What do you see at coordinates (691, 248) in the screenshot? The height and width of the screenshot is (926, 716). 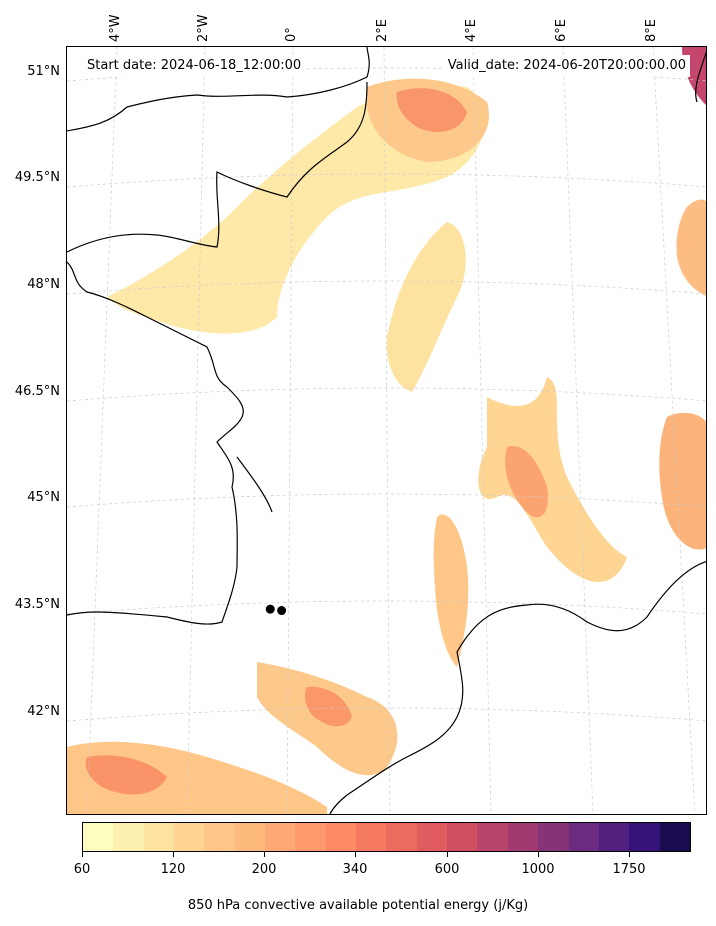 I see `cape-field-east-upper` at bounding box center [691, 248].